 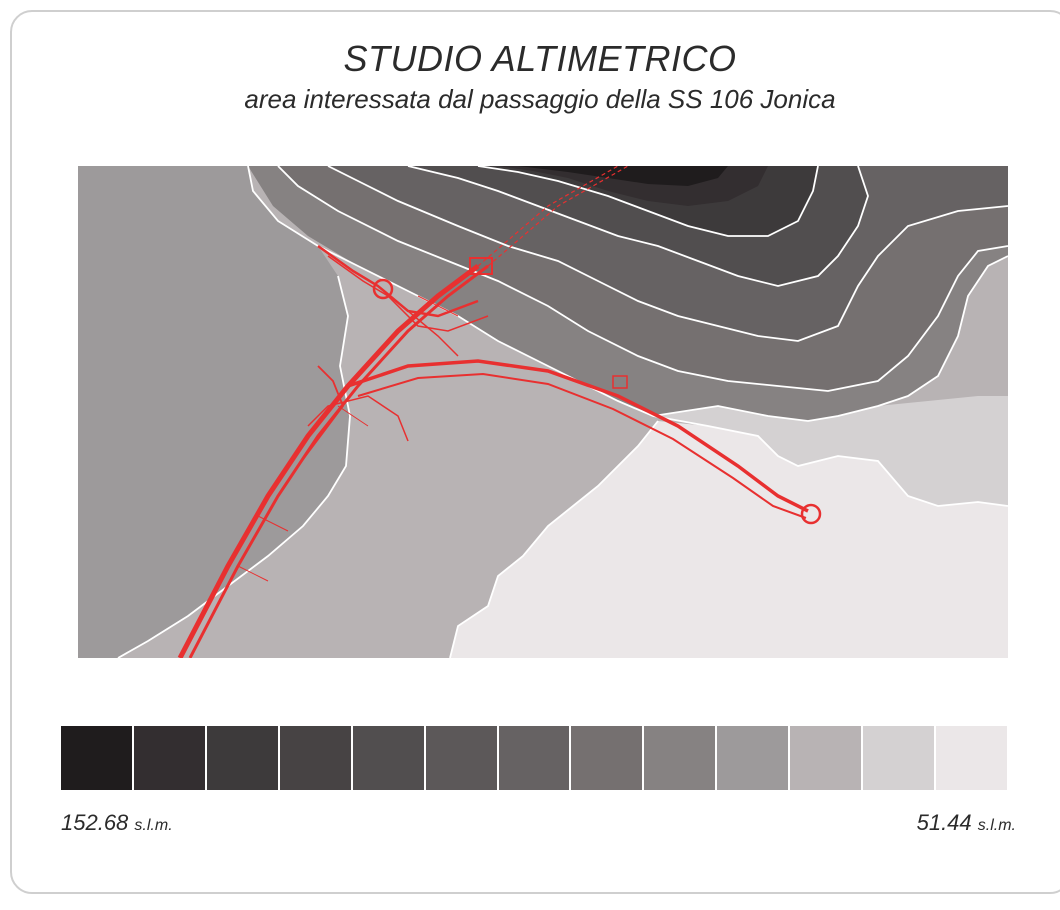 I want to click on legend-max-label: 152.68 s.l.m., so click(x=117, y=823).